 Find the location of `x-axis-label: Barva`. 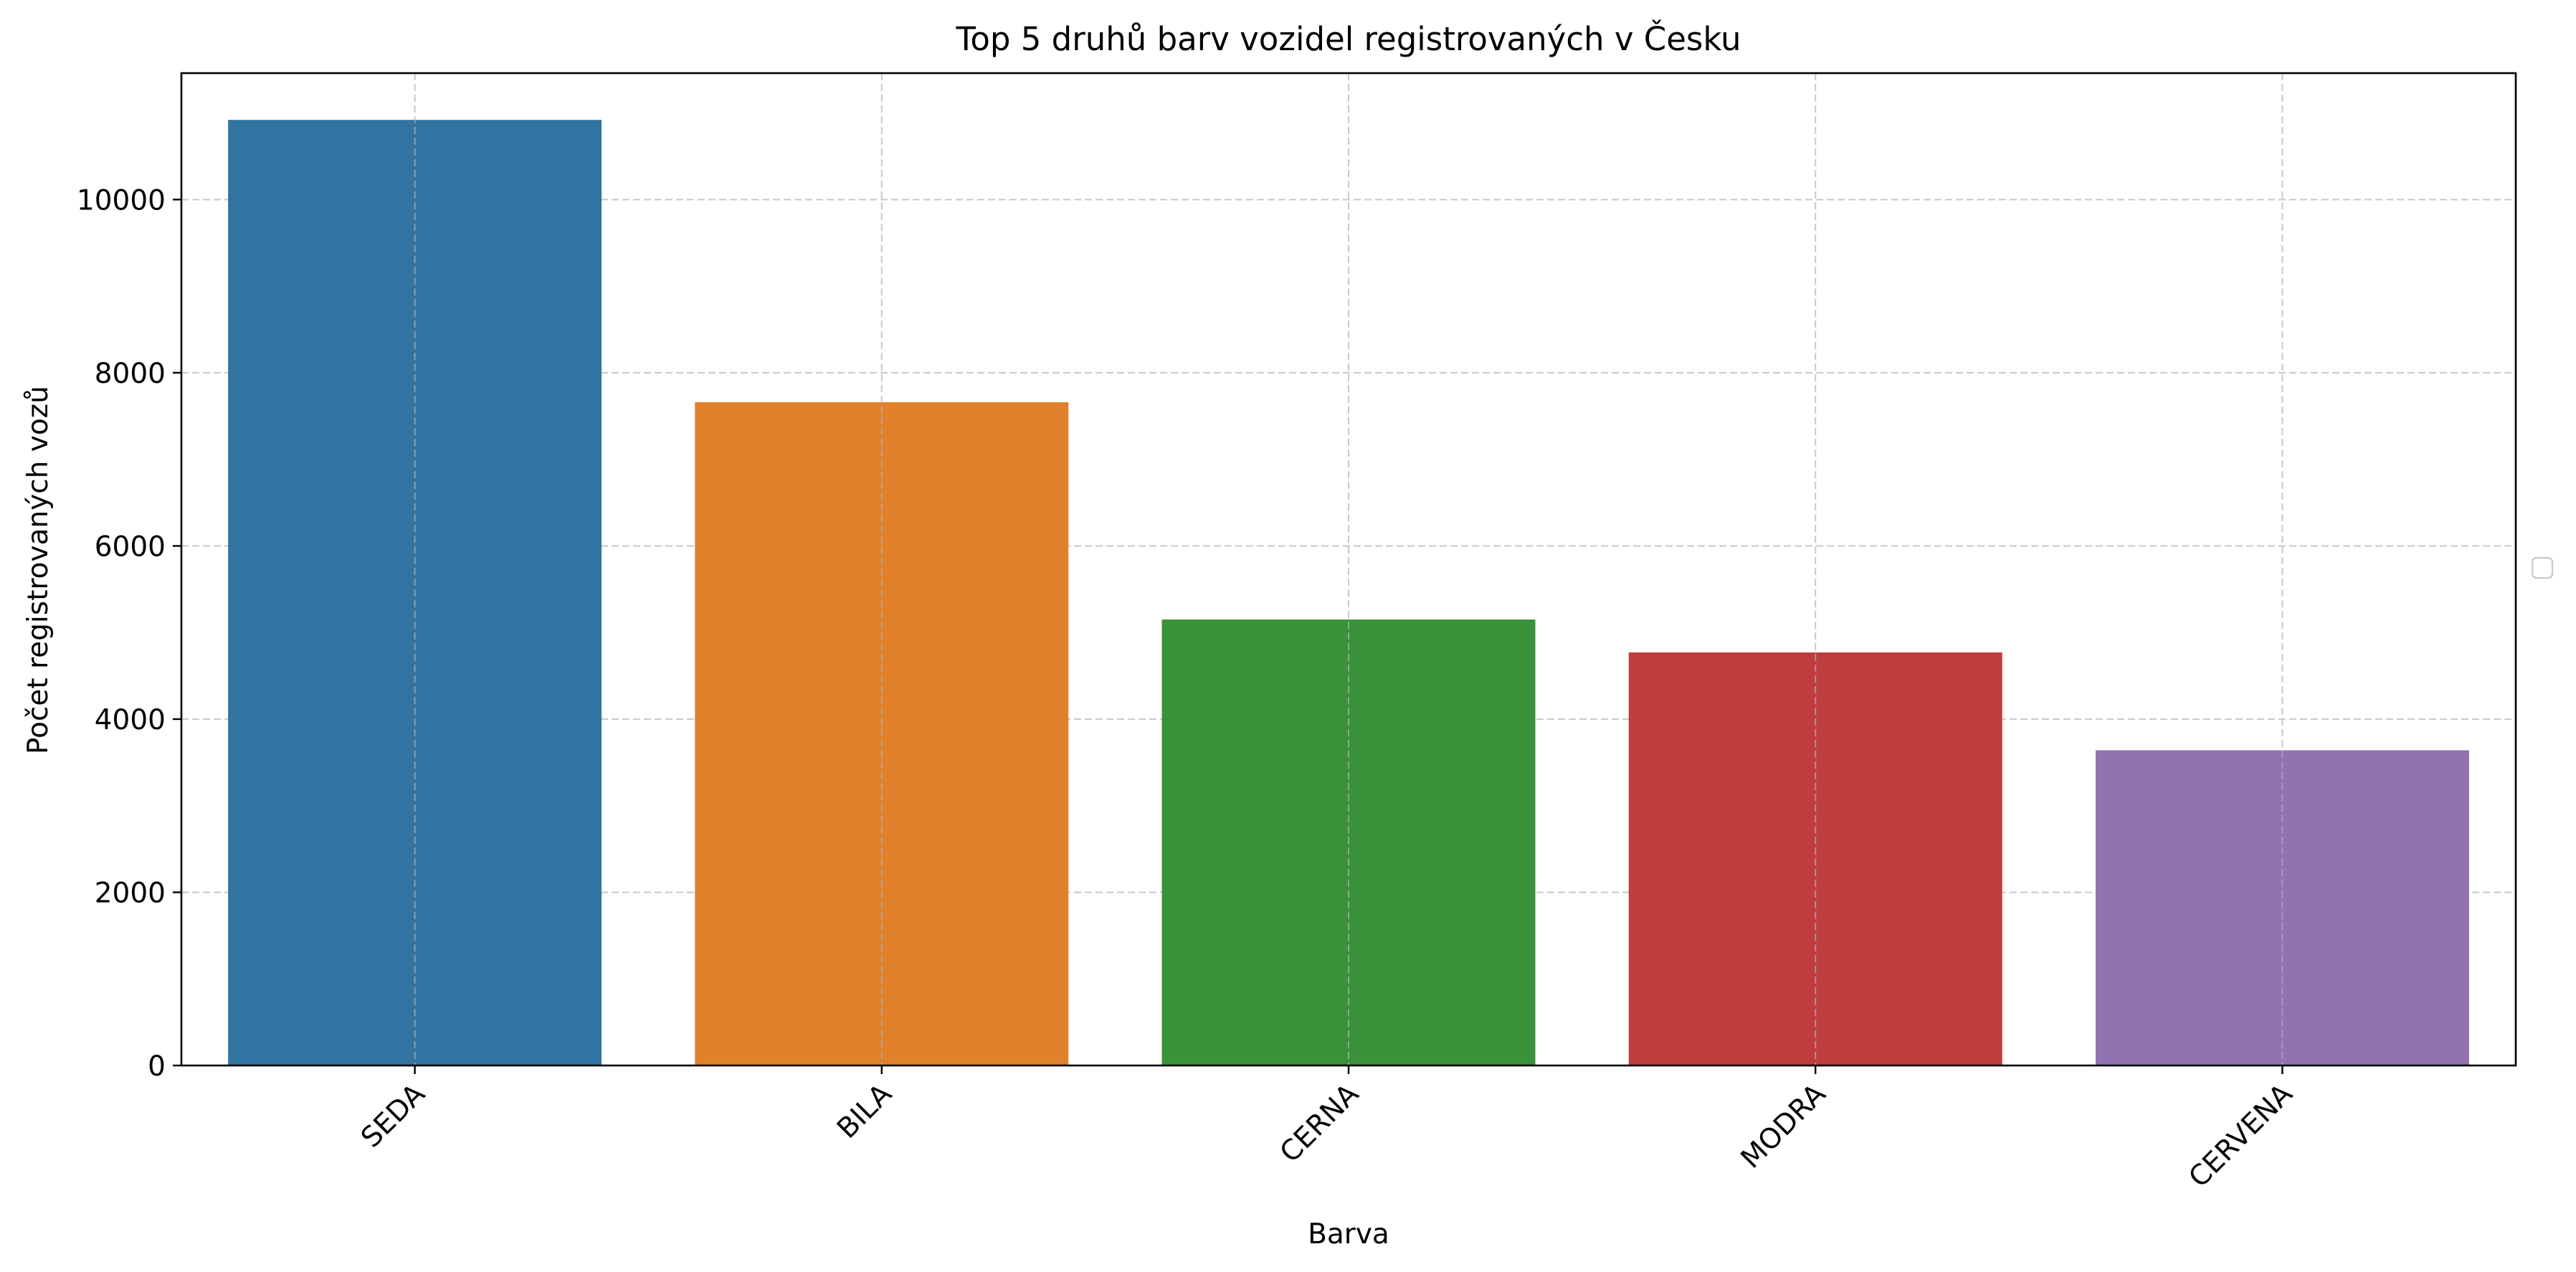

x-axis-label: Barva is located at coordinates (1348, 1234).